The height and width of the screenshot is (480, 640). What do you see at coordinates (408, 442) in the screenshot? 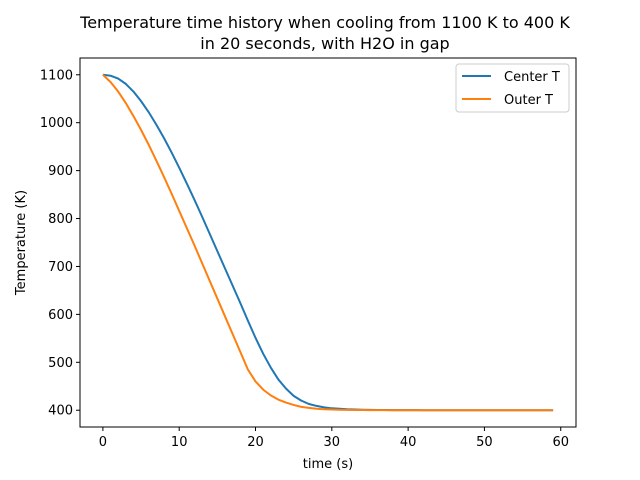
I see `x-tick-label: 40` at bounding box center [408, 442].